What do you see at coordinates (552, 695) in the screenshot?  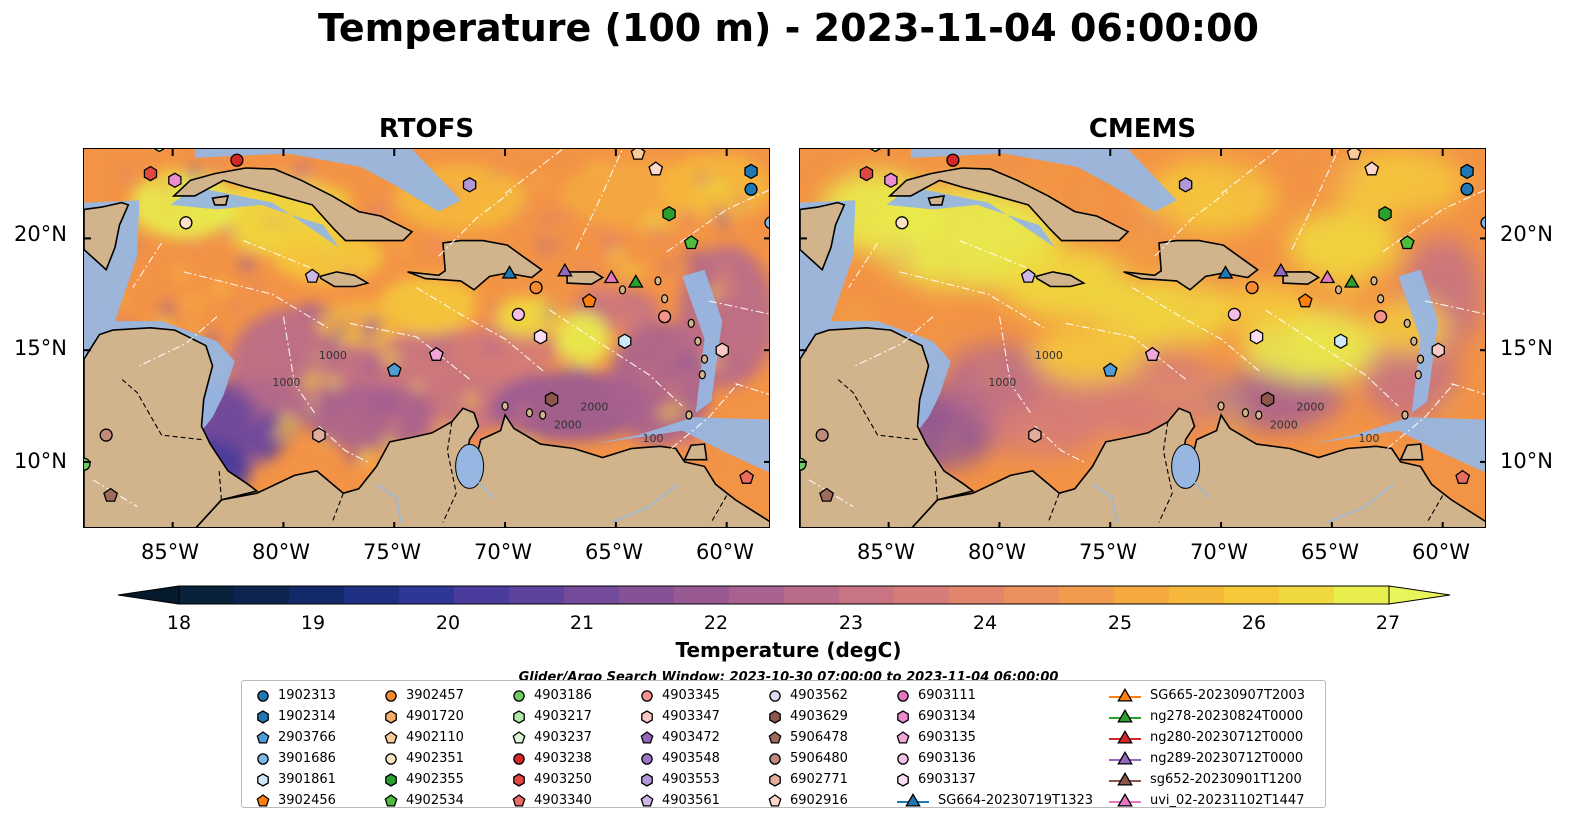 I see `legend-item: 4903186` at bounding box center [552, 695].